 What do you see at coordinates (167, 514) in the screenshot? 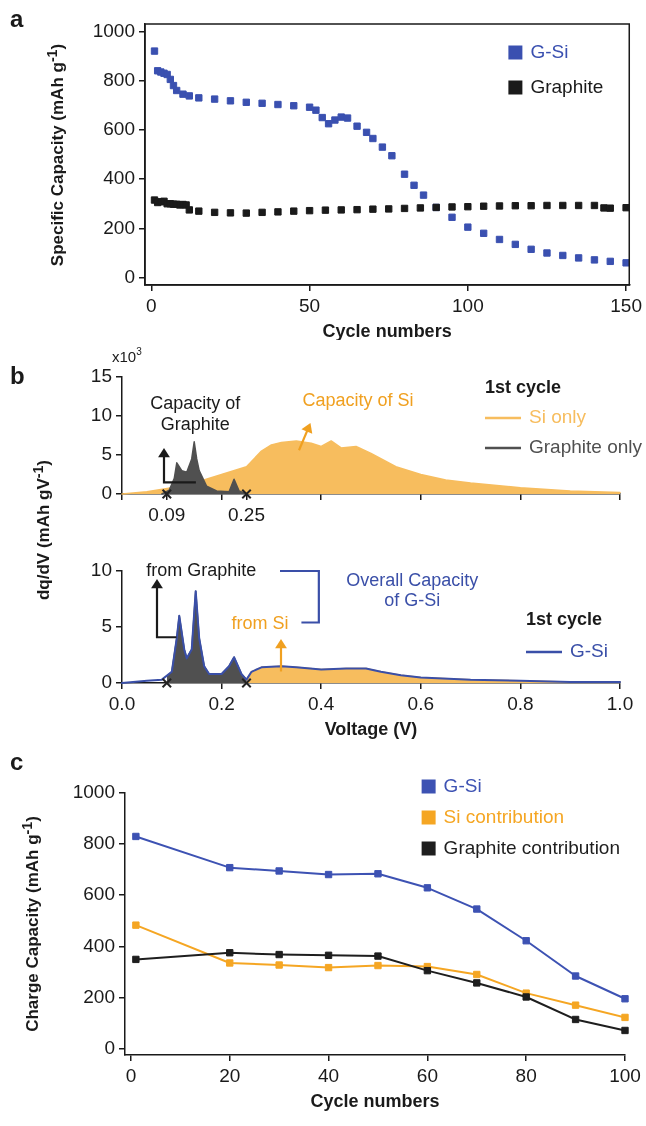
I see `x-tick-label: 0.09` at bounding box center [167, 514].